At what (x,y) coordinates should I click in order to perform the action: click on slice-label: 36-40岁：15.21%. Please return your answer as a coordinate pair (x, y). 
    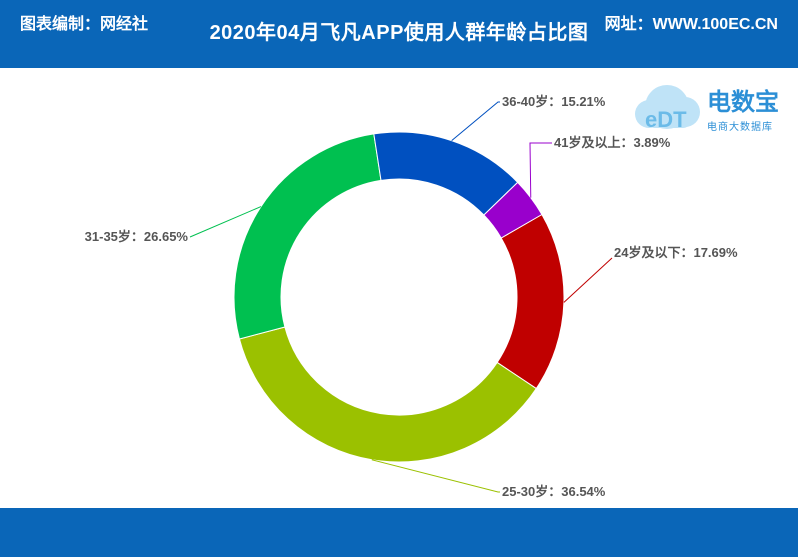
    Looking at the image, I should click on (554, 101).